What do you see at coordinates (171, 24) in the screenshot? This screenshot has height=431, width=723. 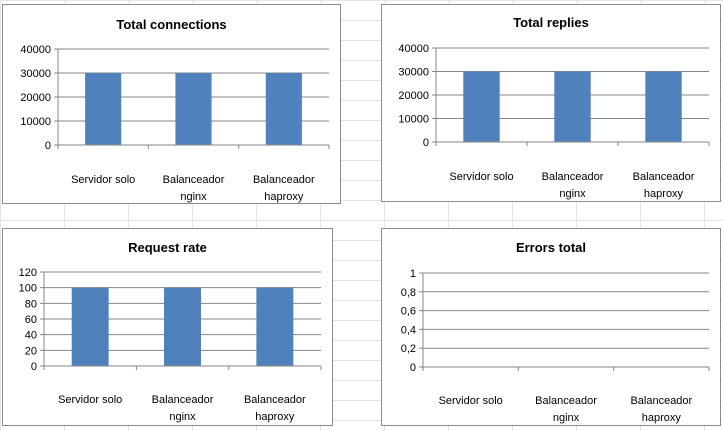 I see `chart-title: Total connections` at bounding box center [171, 24].